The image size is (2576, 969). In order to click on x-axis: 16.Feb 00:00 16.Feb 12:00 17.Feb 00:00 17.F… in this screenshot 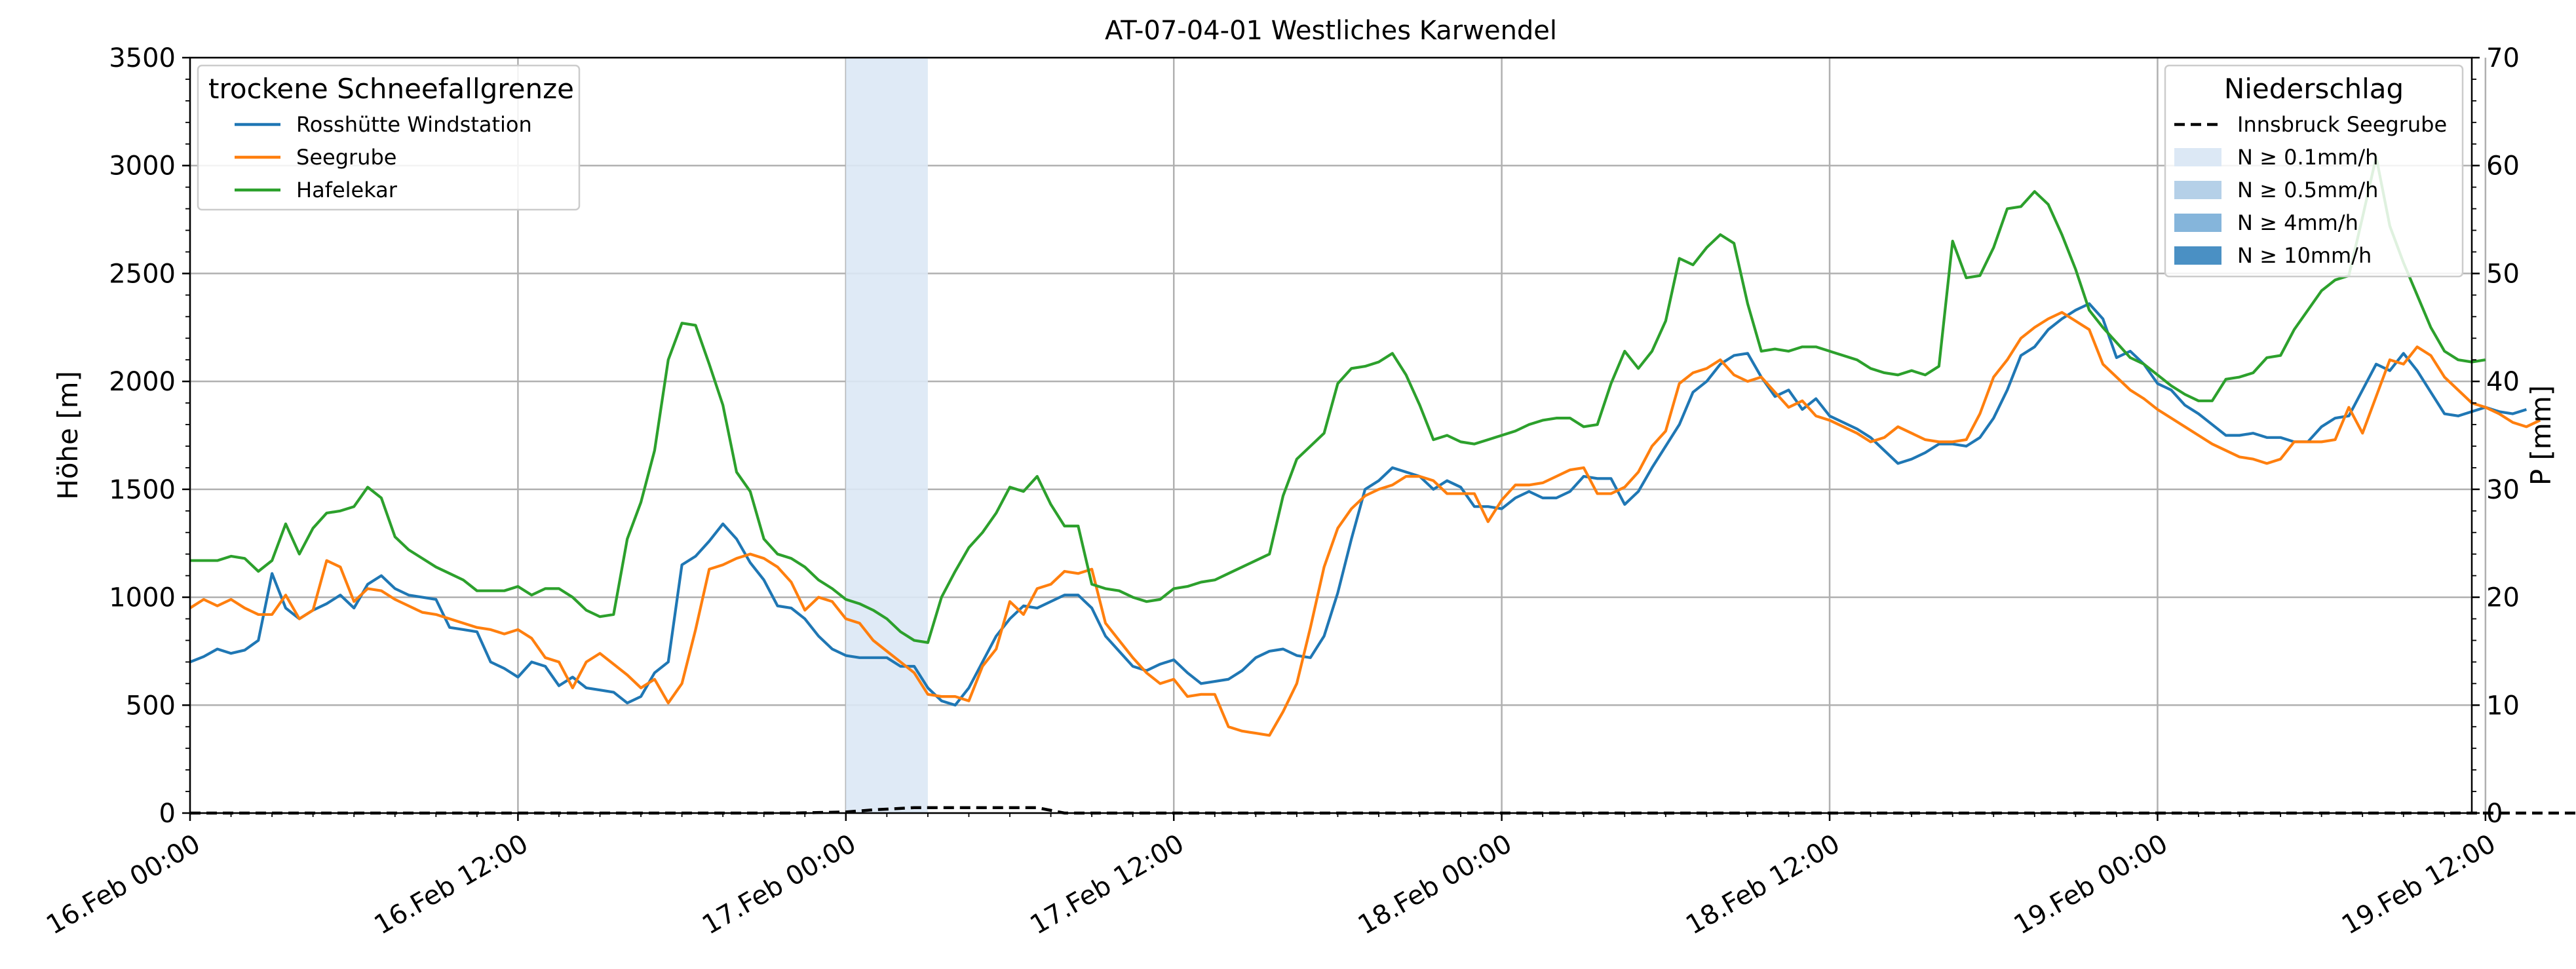, I will do `click(1271, 877)`.